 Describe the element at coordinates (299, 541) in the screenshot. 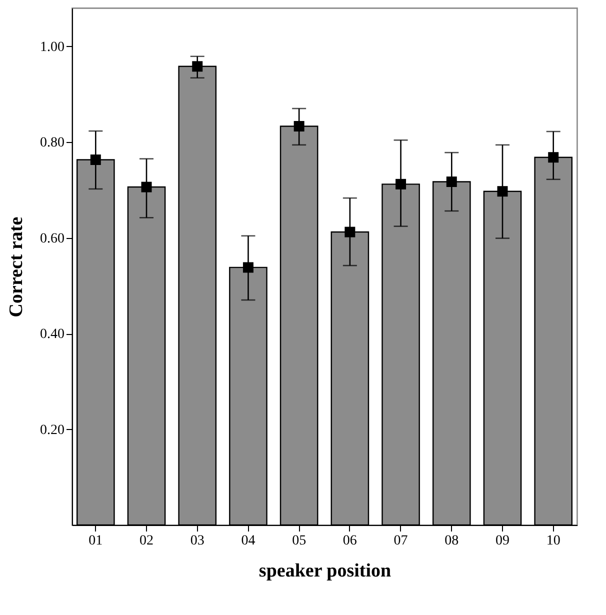

I see `x-tick-label: 05` at that location.